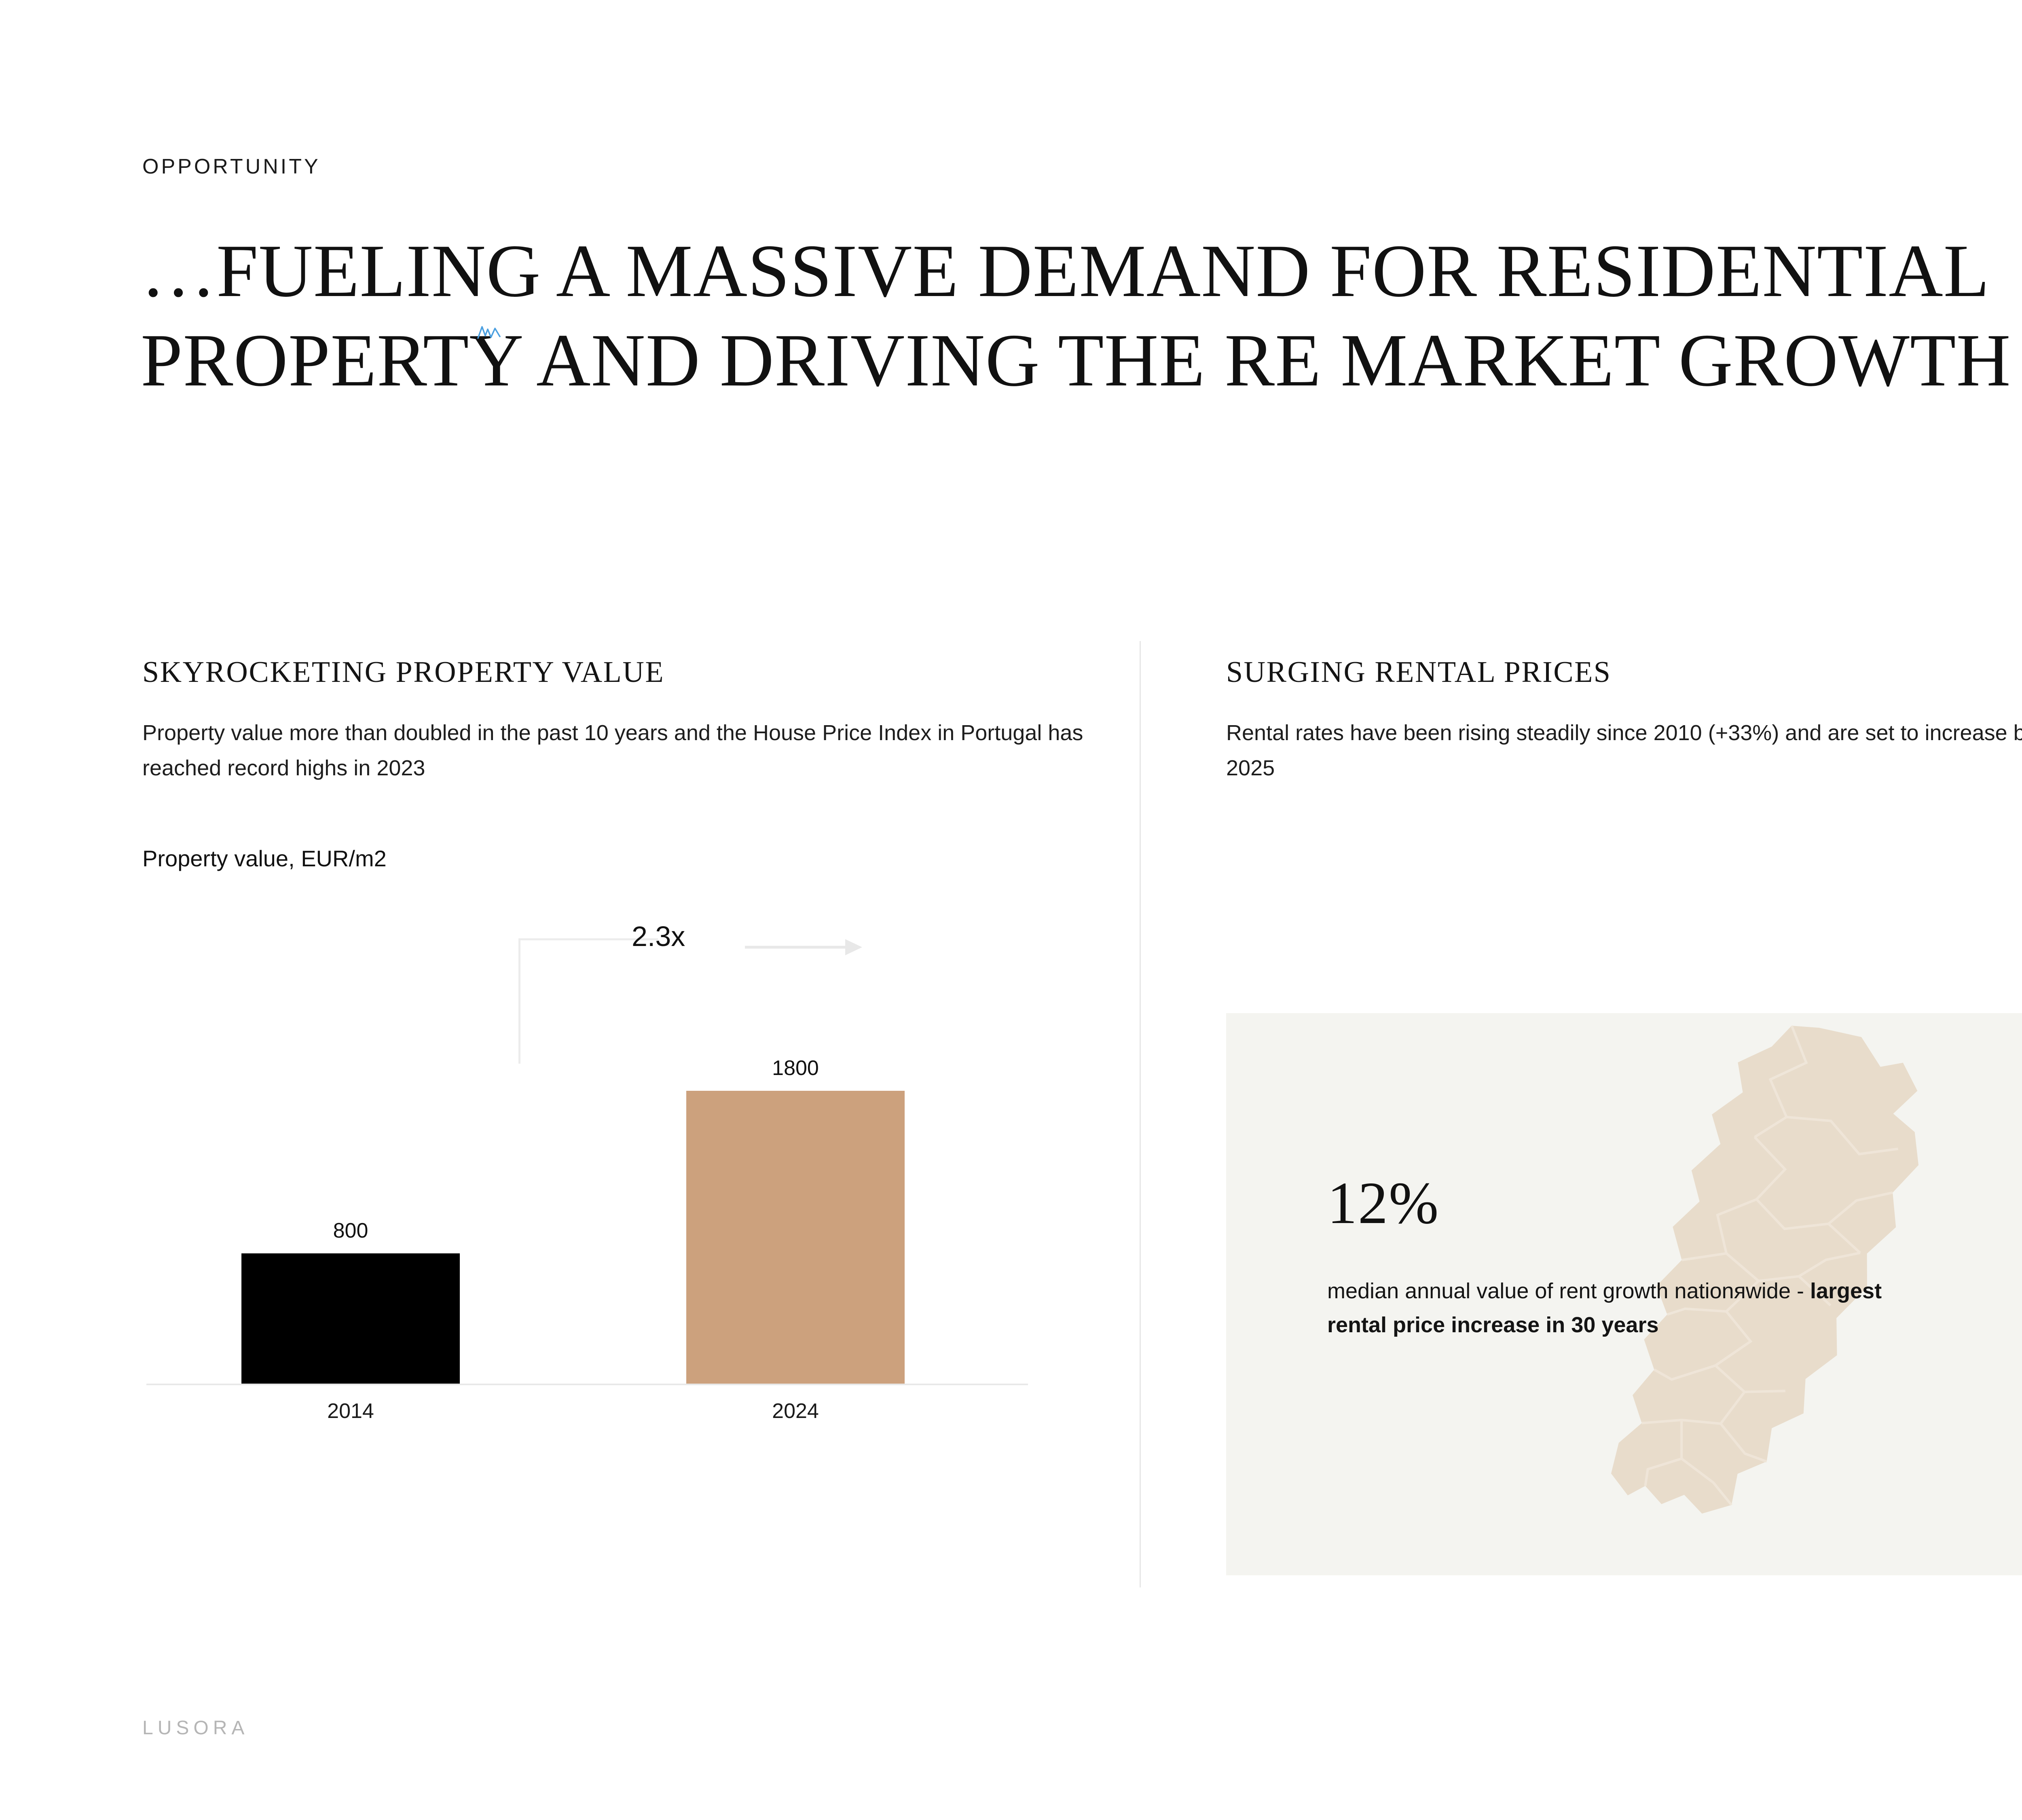 Image resolution: width=2022 pixels, height=1820 pixels. I want to click on chart-1-baseline, so click(587, 1384).